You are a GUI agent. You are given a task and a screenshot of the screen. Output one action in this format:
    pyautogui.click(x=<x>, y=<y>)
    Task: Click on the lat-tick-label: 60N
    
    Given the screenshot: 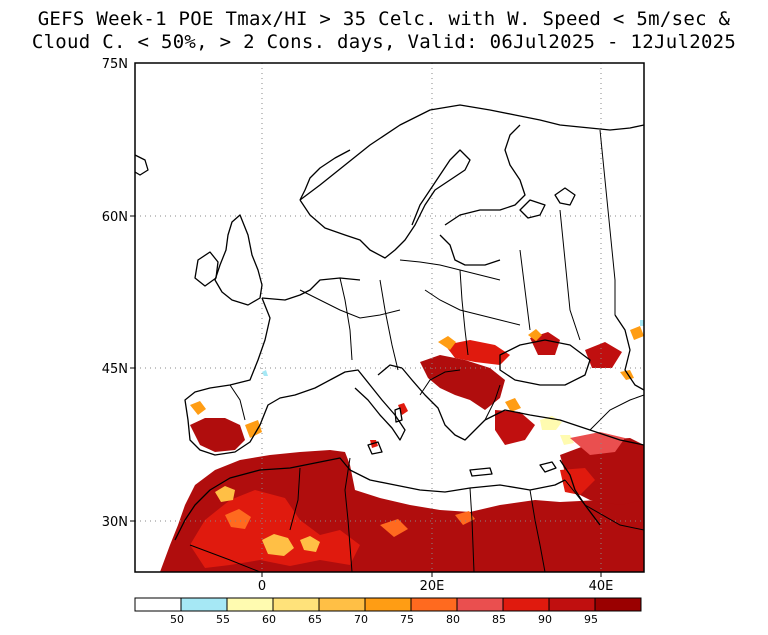 What is the action you would take?
    pyautogui.click(x=115, y=217)
    